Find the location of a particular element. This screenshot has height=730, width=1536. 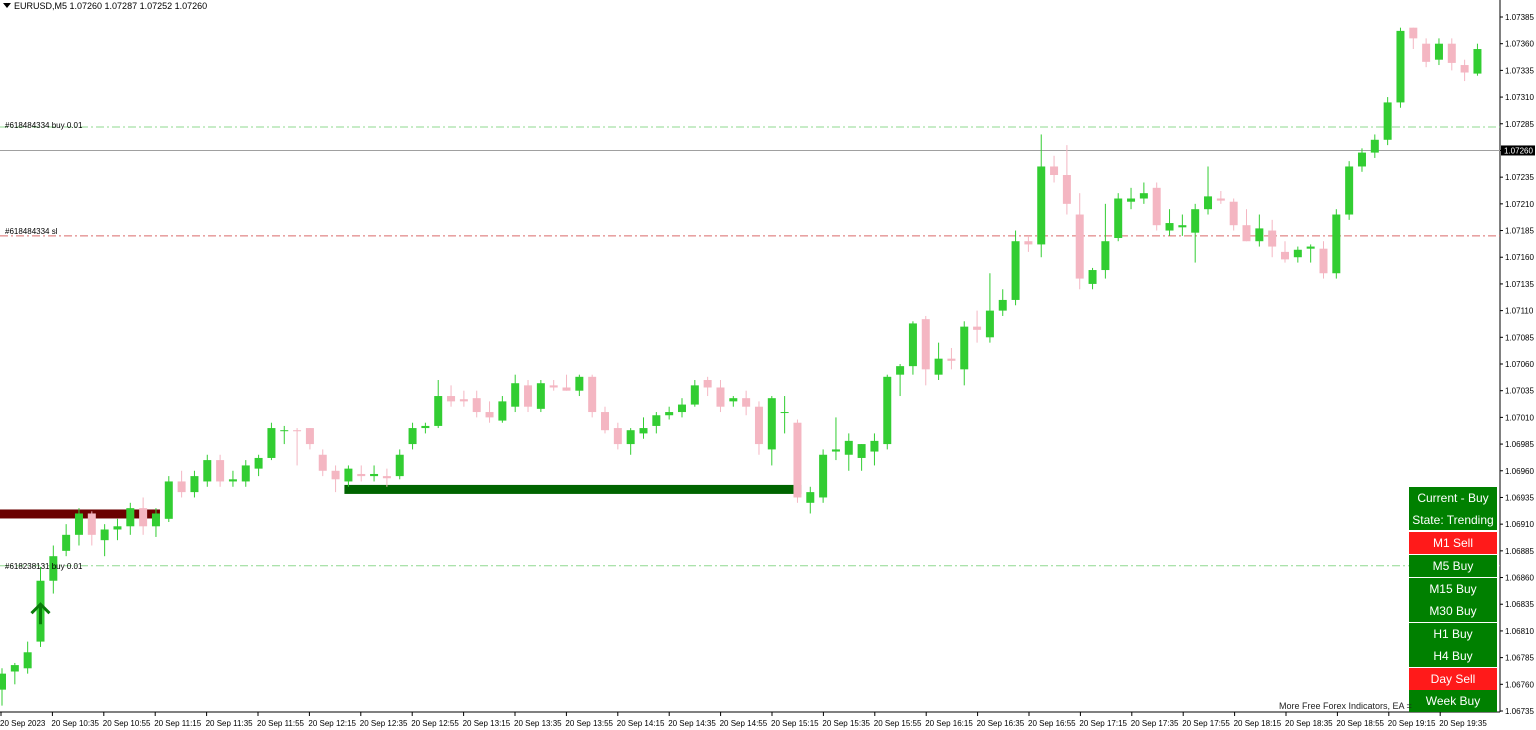

time-tick-label: 20 Sep 19:15 is located at coordinates (1412, 723).